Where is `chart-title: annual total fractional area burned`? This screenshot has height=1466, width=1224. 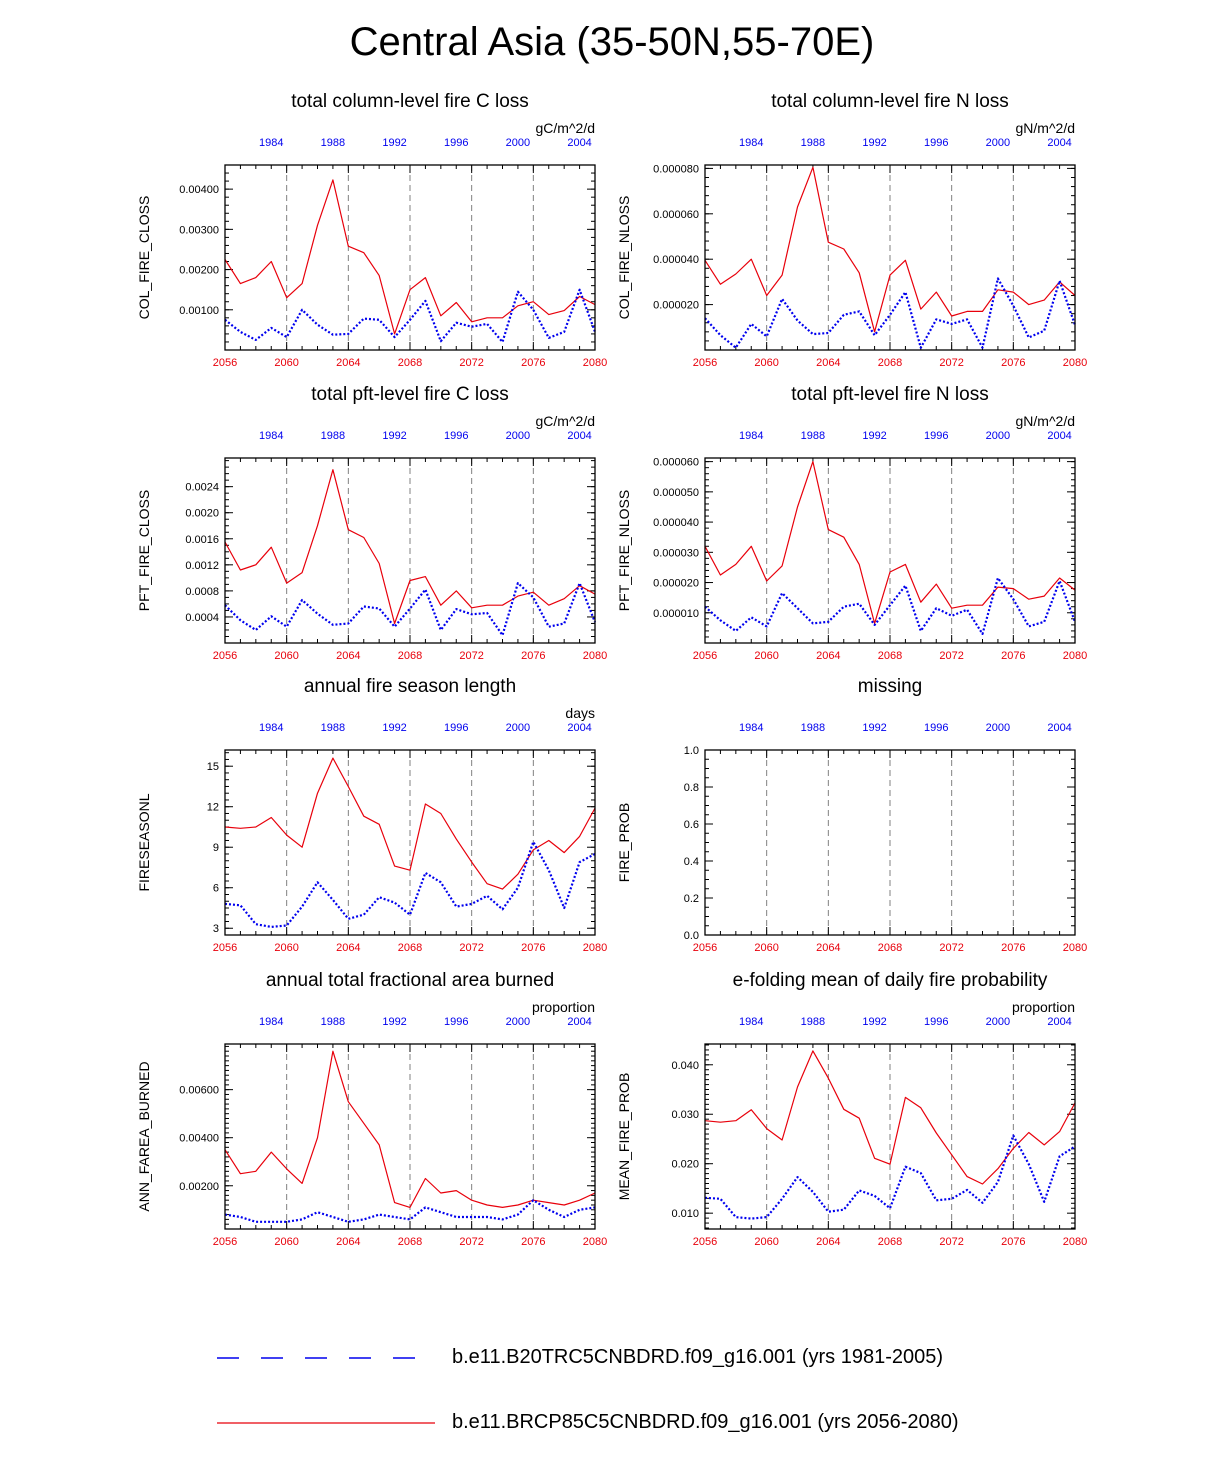 chart-title: annual total fractional area burned is located at coordinates (410, 980).